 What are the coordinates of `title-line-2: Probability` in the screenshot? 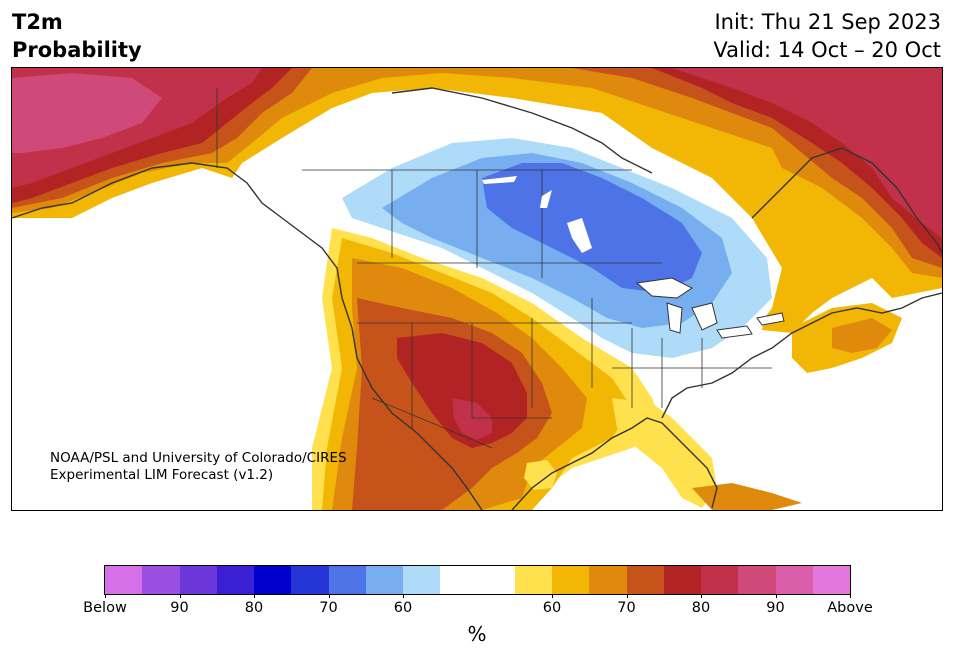 It's located at (77, 50).